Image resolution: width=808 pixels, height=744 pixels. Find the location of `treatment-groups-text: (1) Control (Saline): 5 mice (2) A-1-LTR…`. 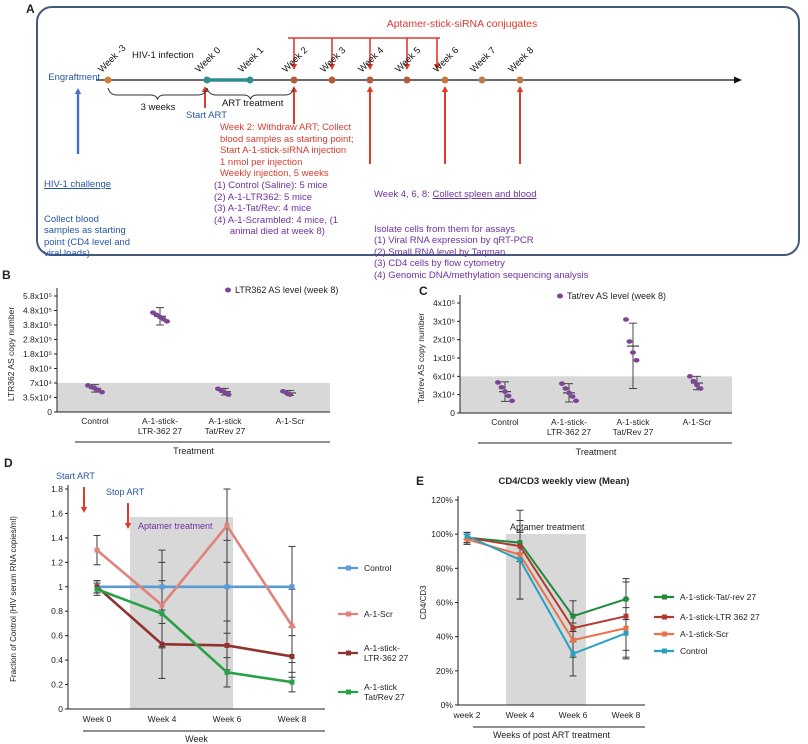

treatment-groups-text: (1) Control (Saline): 5 mice (2) A-1-LTR… is located at coordinates (276, 208).